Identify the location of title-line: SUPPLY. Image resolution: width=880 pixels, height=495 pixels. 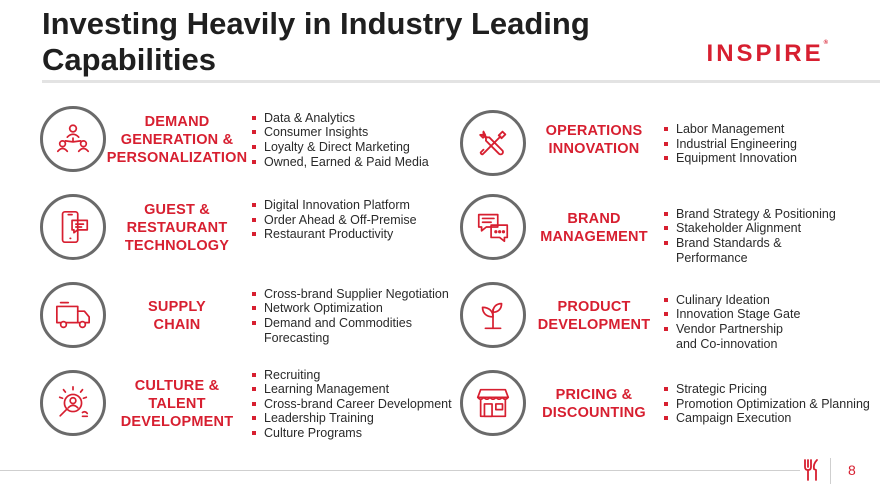
(177, 307).